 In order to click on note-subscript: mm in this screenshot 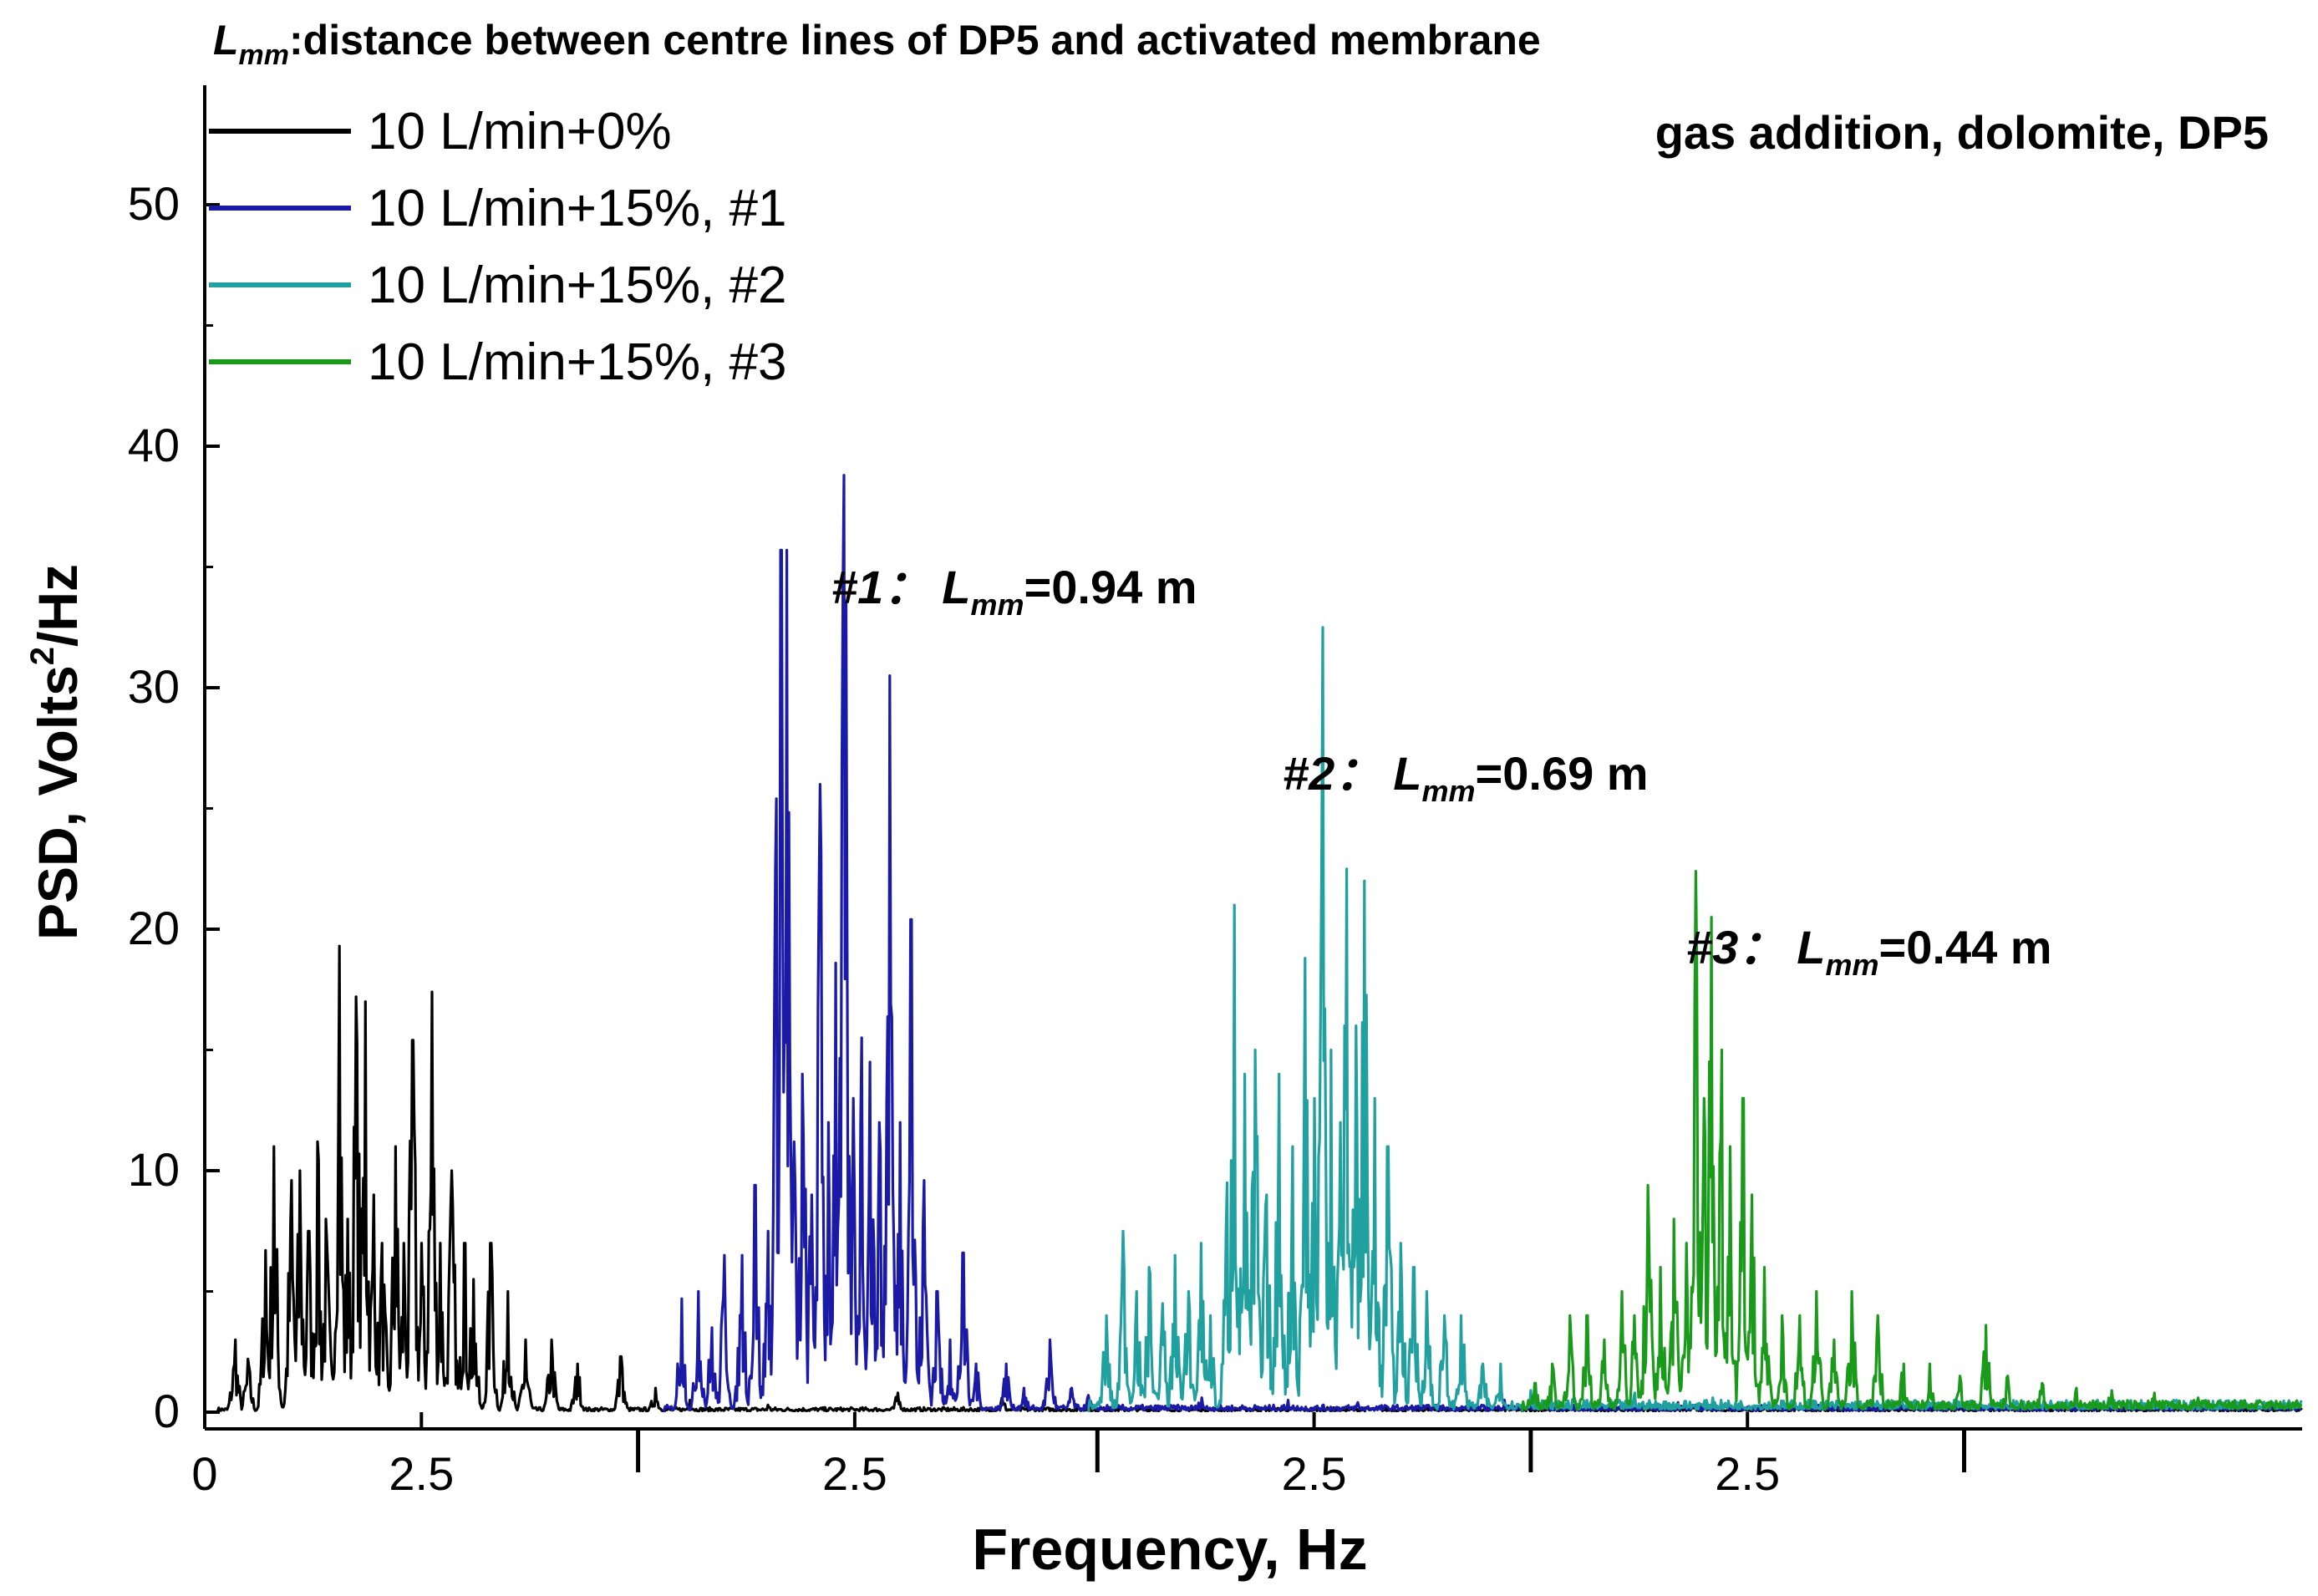, I will do `click(264, 55)`.